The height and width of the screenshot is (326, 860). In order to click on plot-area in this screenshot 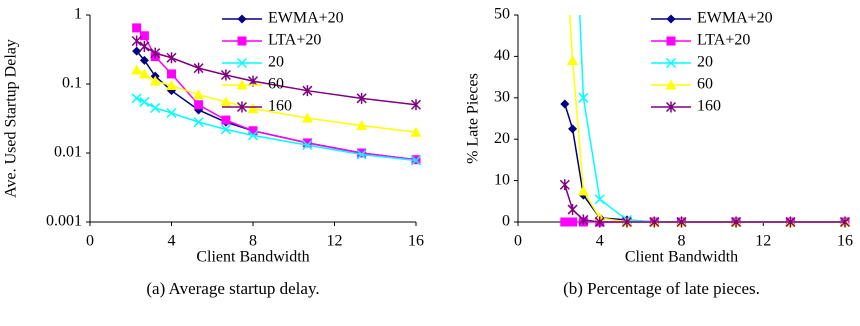, I will do `click(276, 94)`.